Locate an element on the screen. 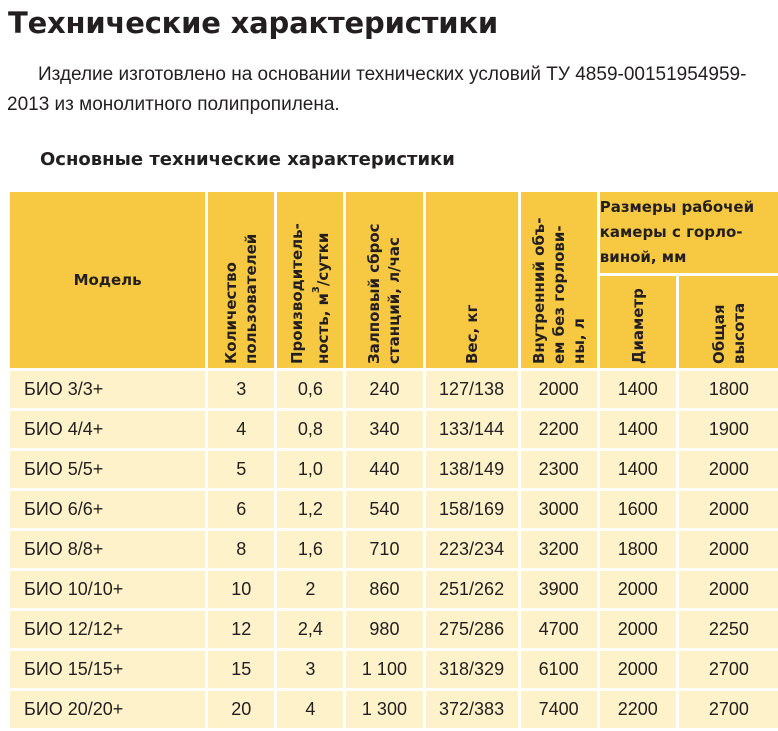  table-row: БИО 12/12+ 12 2,4 980 275/286 4700 2000 2250 is located at coordinates (394, 629).